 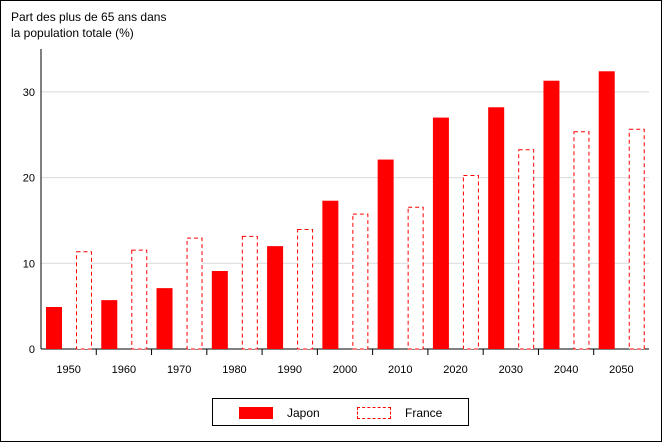 I want to click on y-axis-title-line-1: Part des plus de 65 ans dans, so click(x=89, y=17).